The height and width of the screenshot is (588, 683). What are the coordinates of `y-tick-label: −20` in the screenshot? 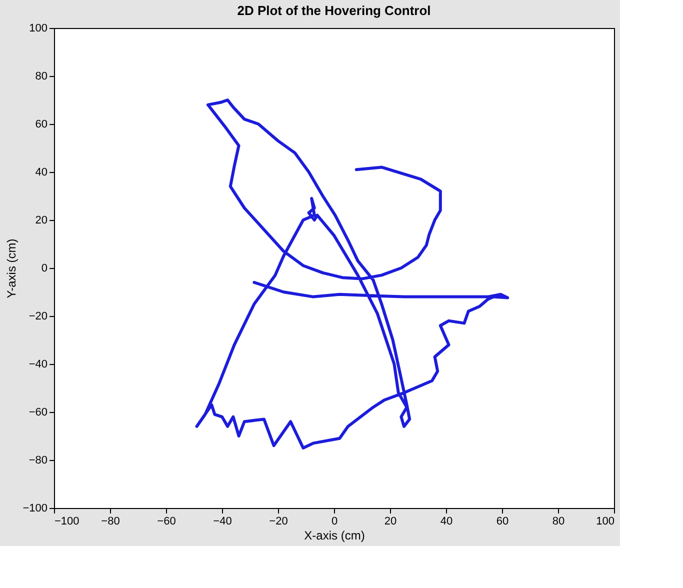 It's located at (38, 316).